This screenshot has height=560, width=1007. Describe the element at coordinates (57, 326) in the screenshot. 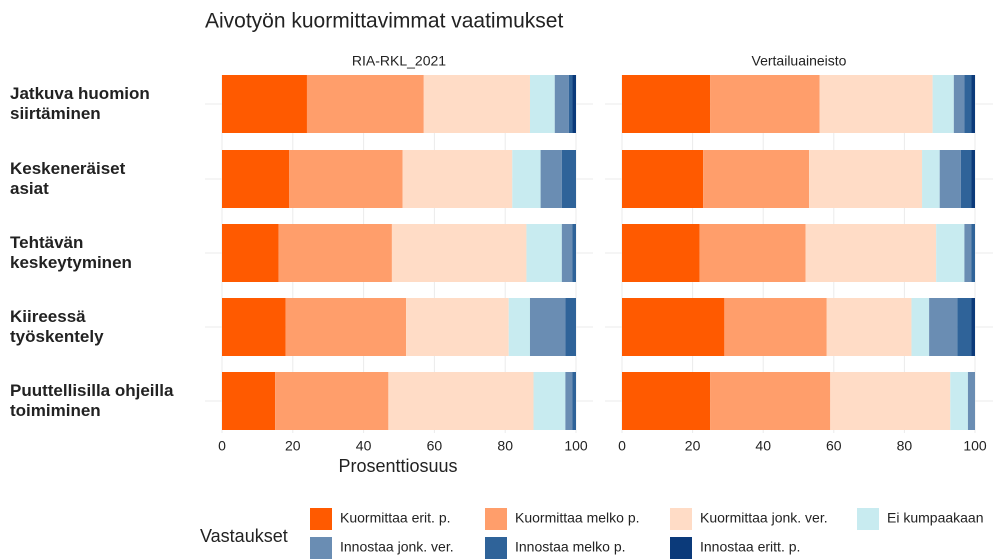

I see `y-tick-label: Kiireessä työskentely` at that location.